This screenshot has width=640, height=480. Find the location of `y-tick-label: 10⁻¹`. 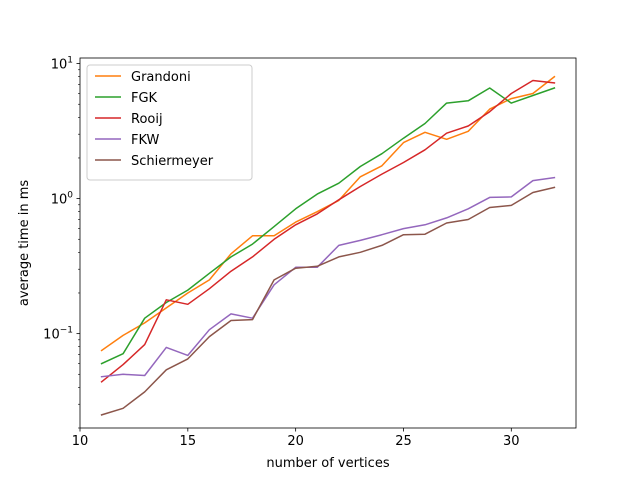

y-tick-label: 10⁻¹ is located at coordinates (58, 334).